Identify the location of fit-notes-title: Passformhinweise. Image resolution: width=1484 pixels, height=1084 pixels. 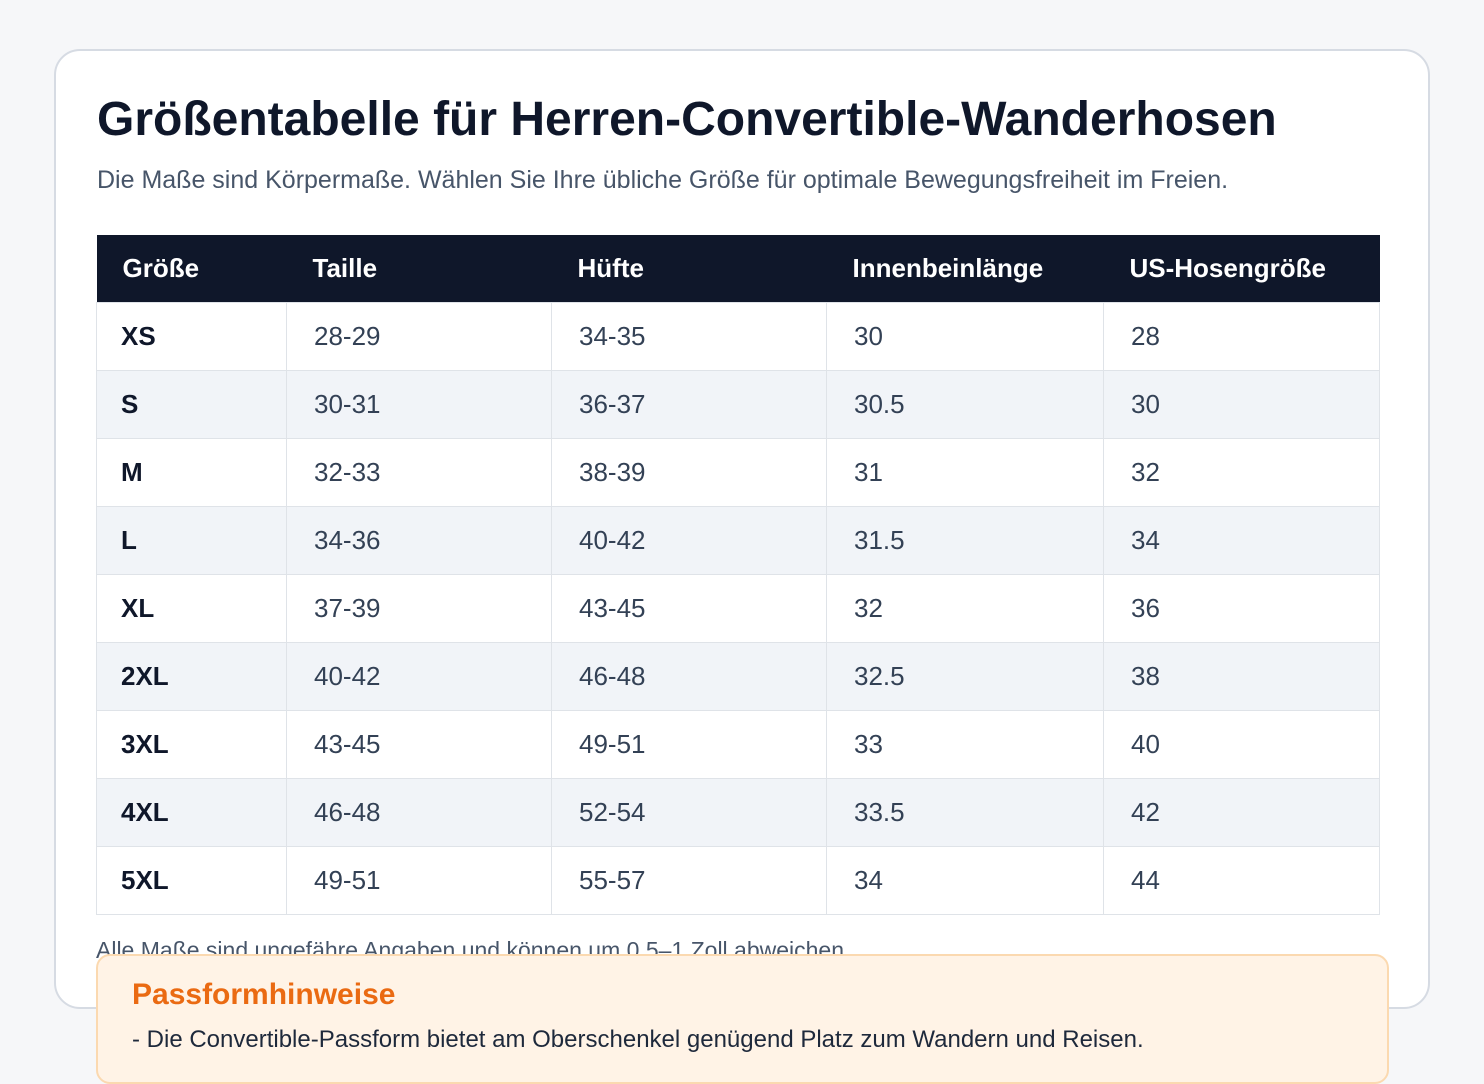
(264, 994).